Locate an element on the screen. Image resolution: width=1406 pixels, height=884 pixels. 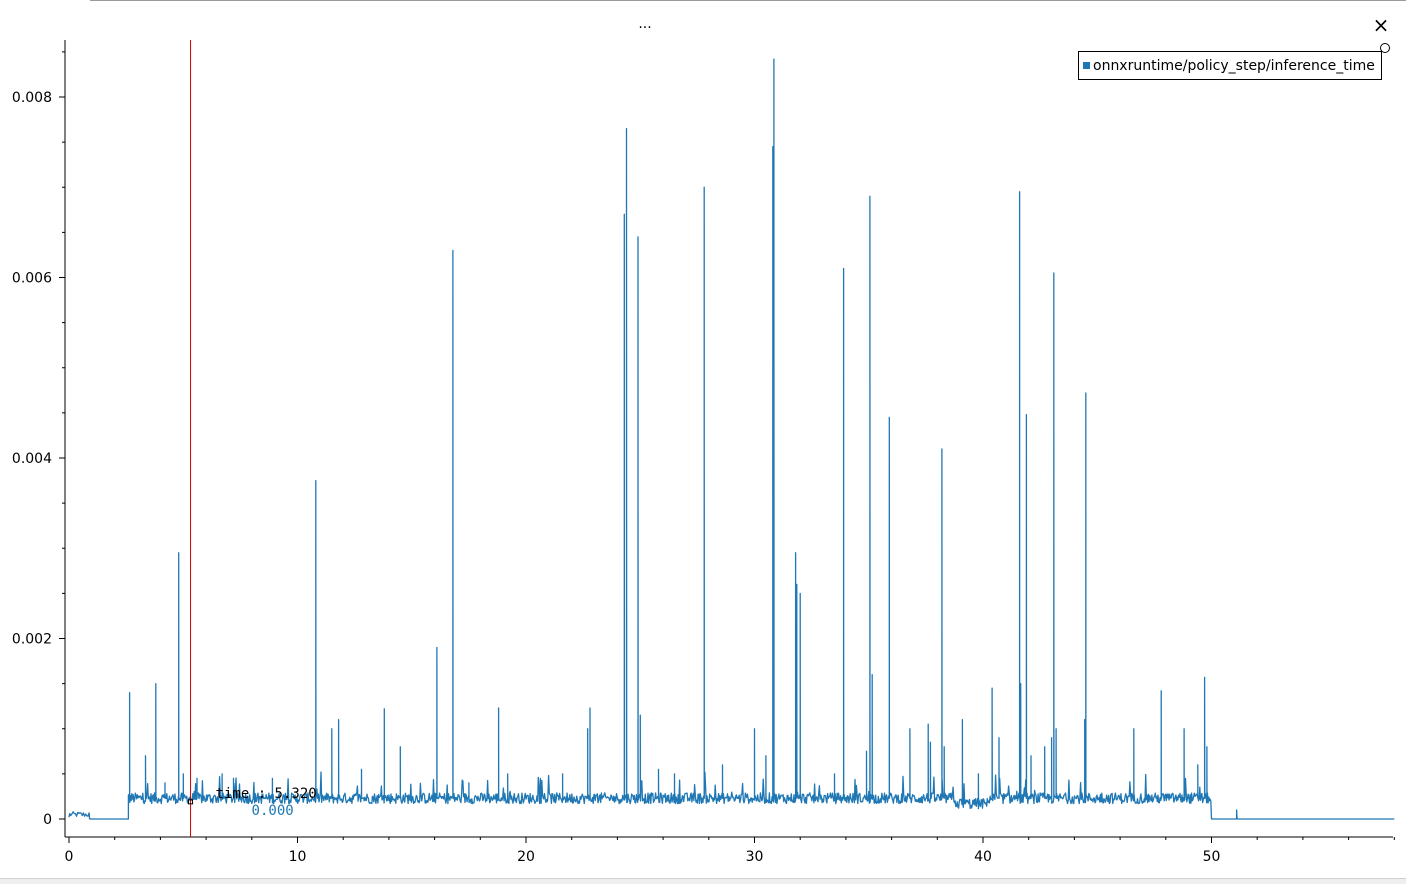
tracker-value-label: 0.000 is located at coordinates (273, 811).